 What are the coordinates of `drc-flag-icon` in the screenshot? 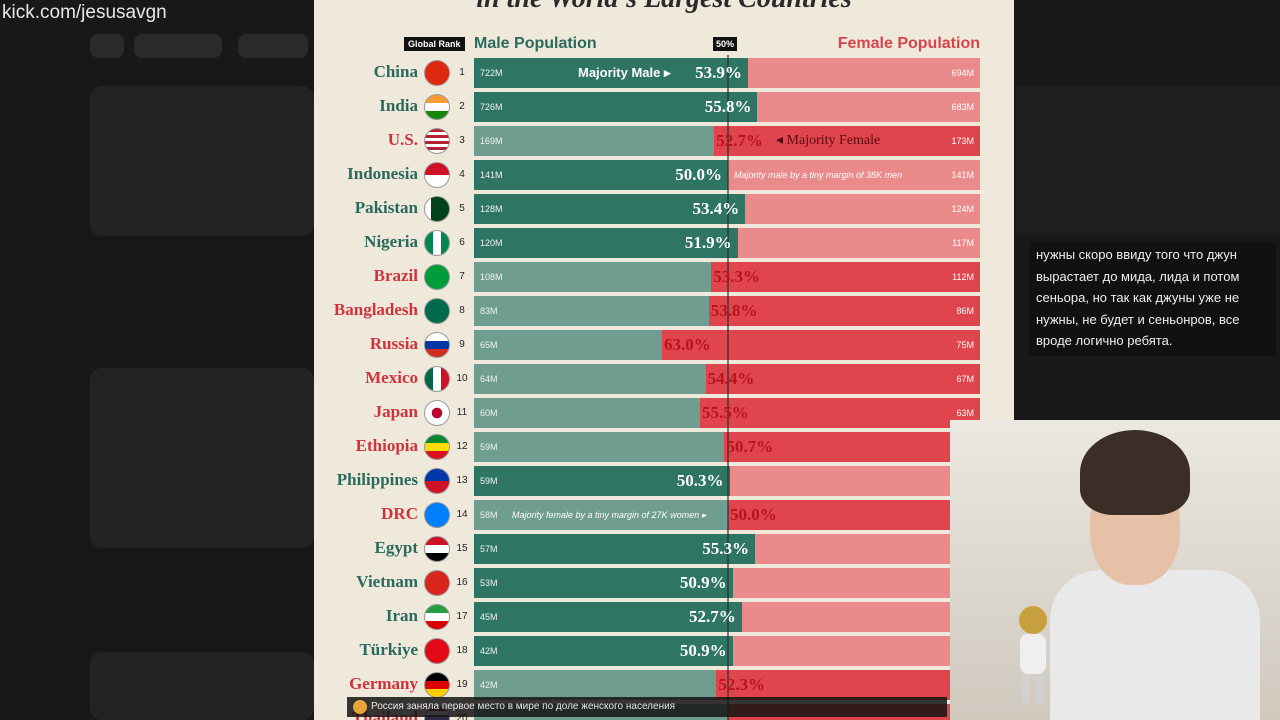 It's located at (437, 515).